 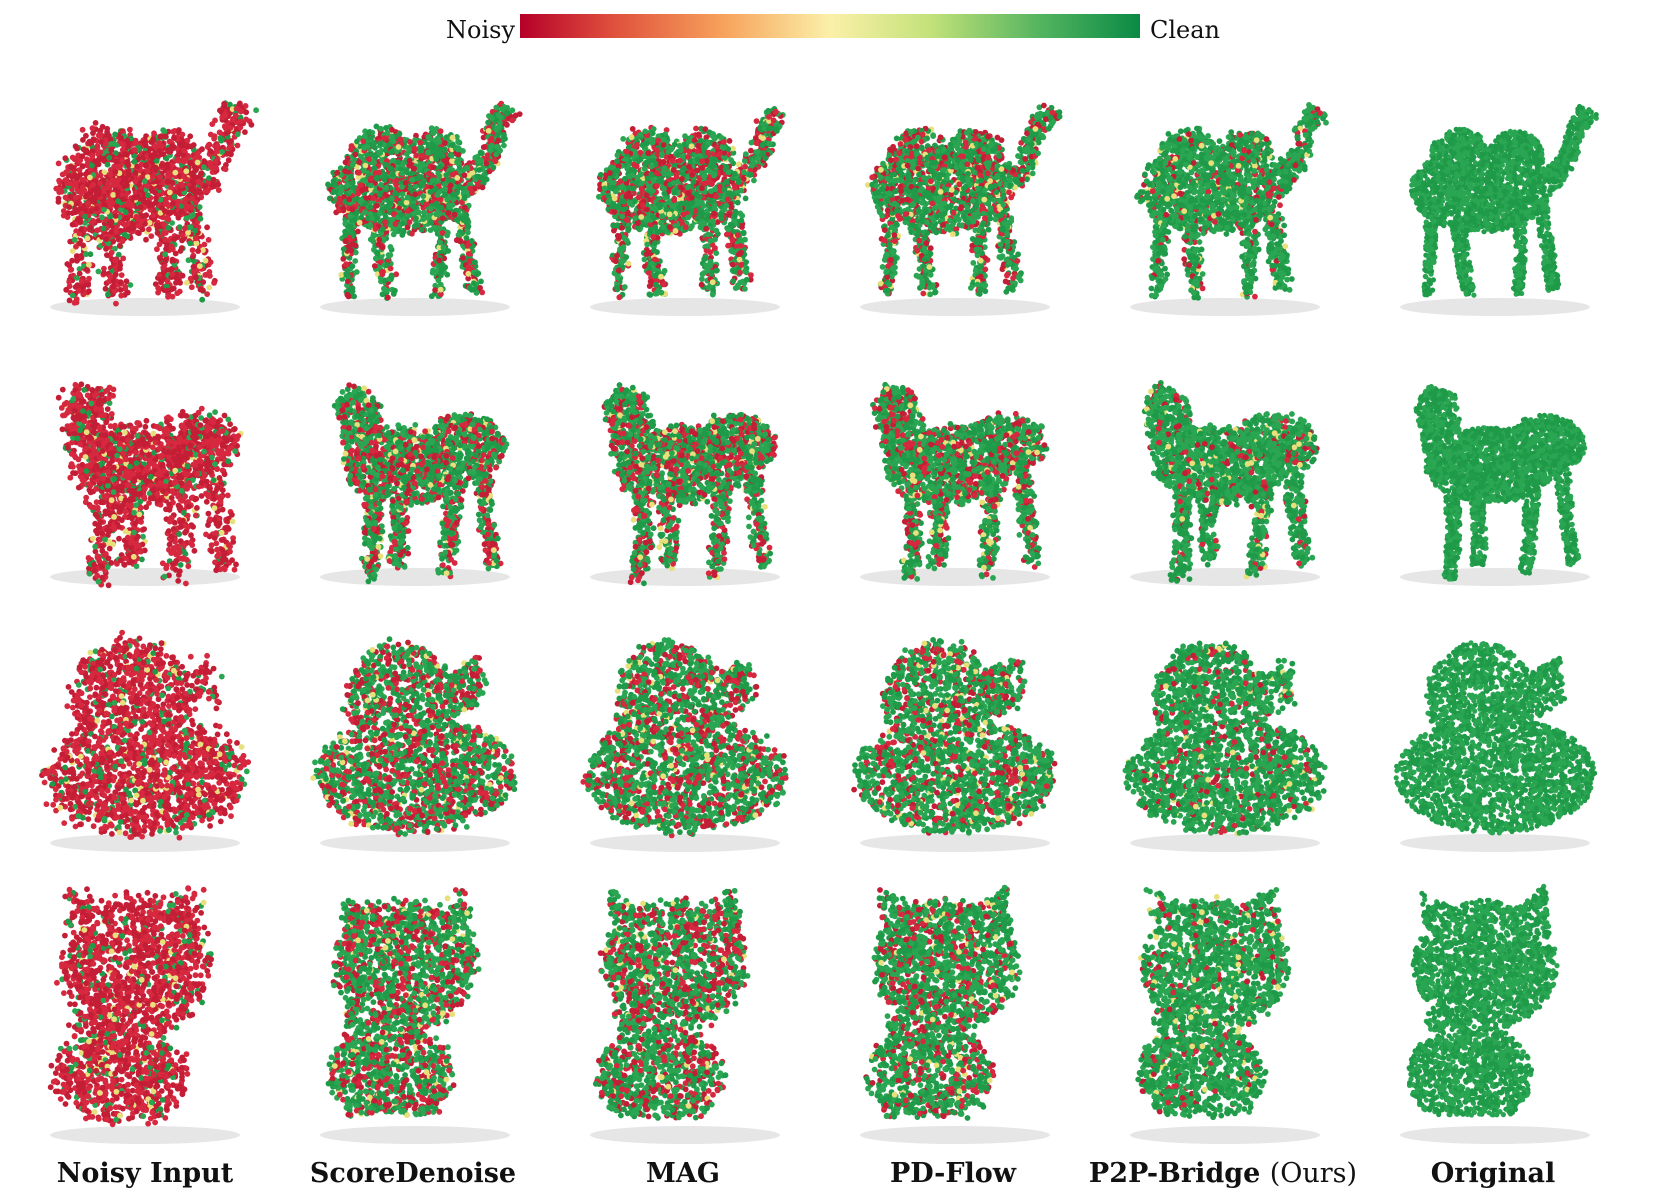 What do you see at coordinates (955, 225) in the screenshot?
I see `render-camel-pd-flow` at bounding box center [955, 225].